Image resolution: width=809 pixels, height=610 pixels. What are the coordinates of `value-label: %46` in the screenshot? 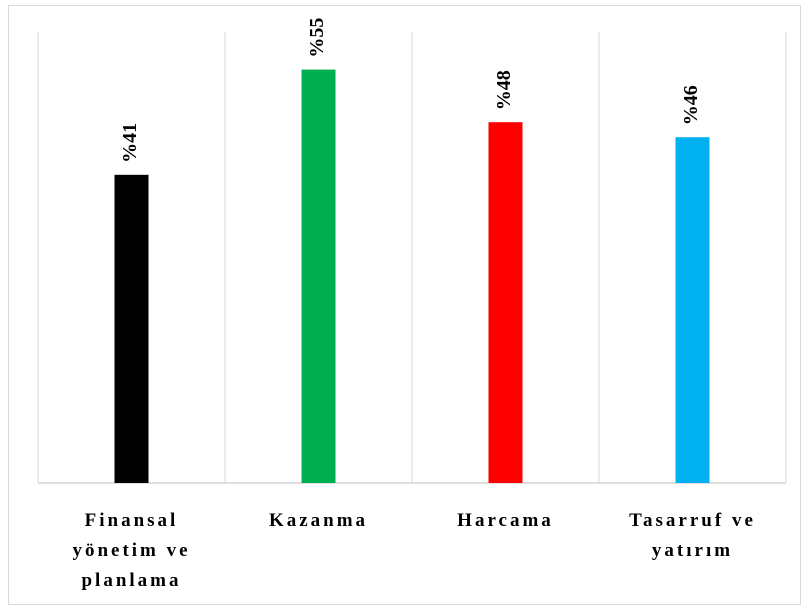 It's located at (691, 105).